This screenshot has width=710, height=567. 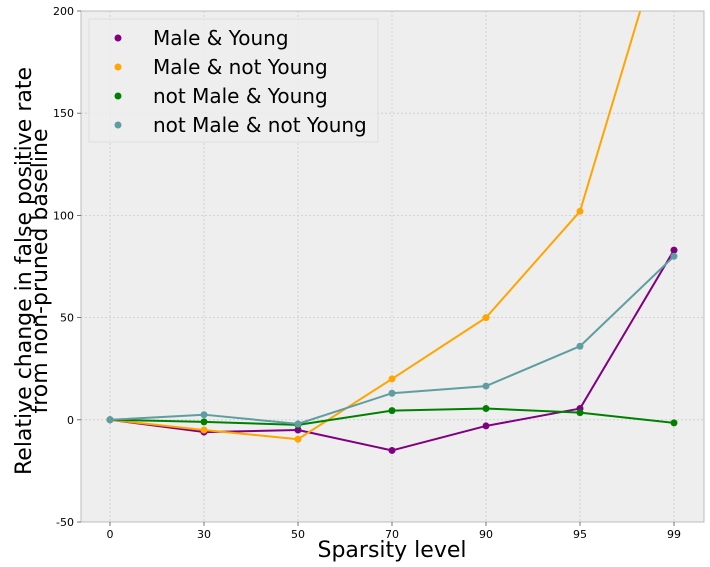 I want to click on y-axis-title-line-1: Relative change in false positive rate, so click(x=24, y=271).